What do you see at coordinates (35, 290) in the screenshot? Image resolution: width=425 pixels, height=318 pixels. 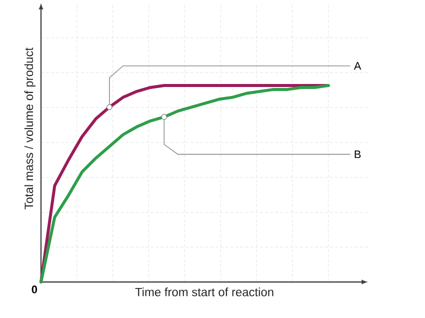 I see `text: 0` at bounding box center [35, 290].